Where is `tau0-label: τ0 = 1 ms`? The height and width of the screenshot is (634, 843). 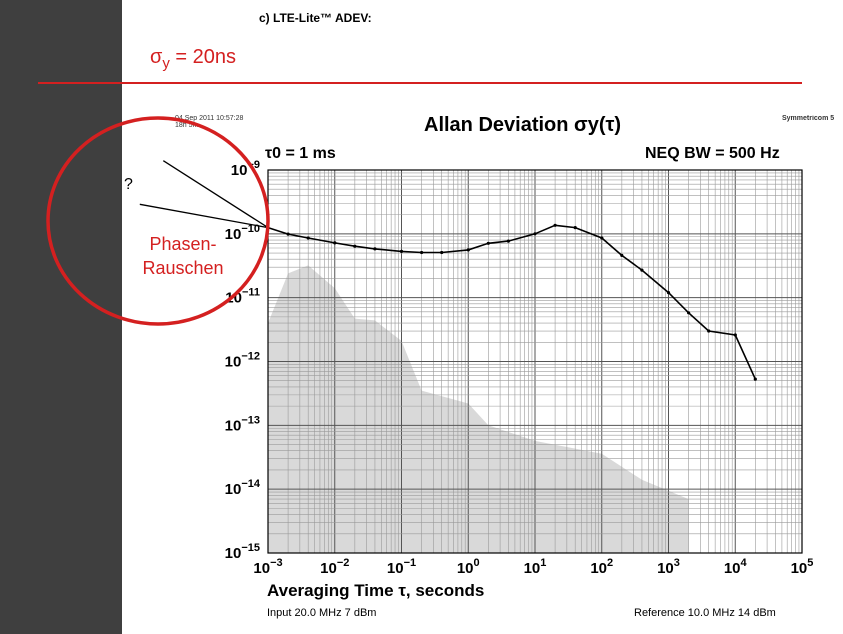
tau0-label: τ0 = 1 ms is located at coordinates (300, 153).